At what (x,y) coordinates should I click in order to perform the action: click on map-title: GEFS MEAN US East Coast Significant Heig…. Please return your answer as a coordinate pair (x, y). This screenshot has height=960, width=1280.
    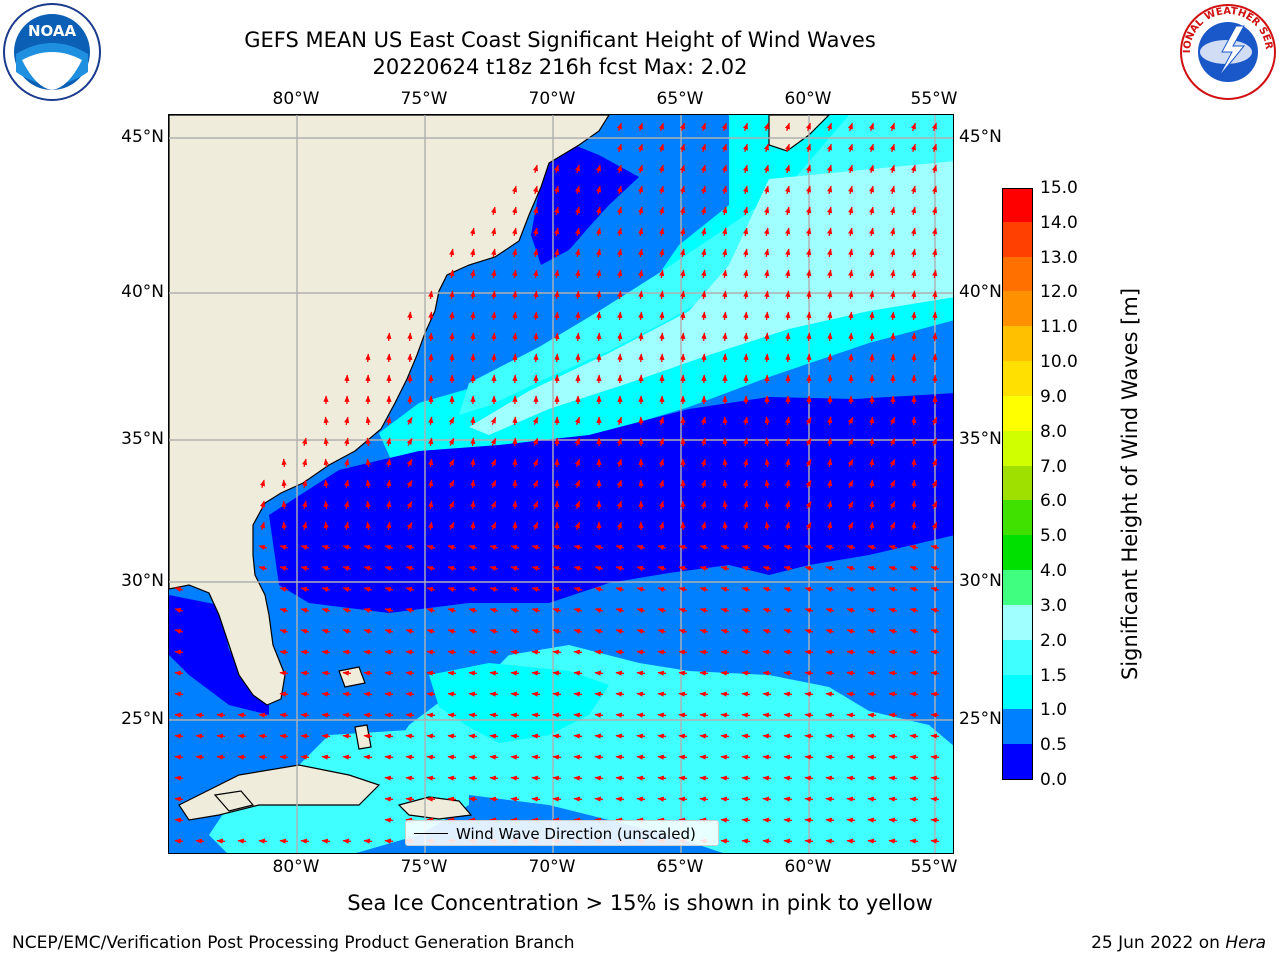
    Looking at the image, I should click on (560, 40).